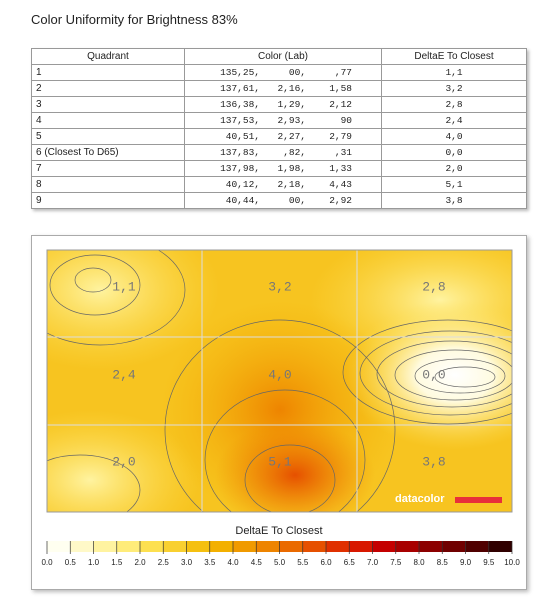 The width and height of the screenshot is (550, 600). Describe the element at coordinates (187, 562) in the screenshot. I see `colorbar-tick-label: 3.0` at that location.